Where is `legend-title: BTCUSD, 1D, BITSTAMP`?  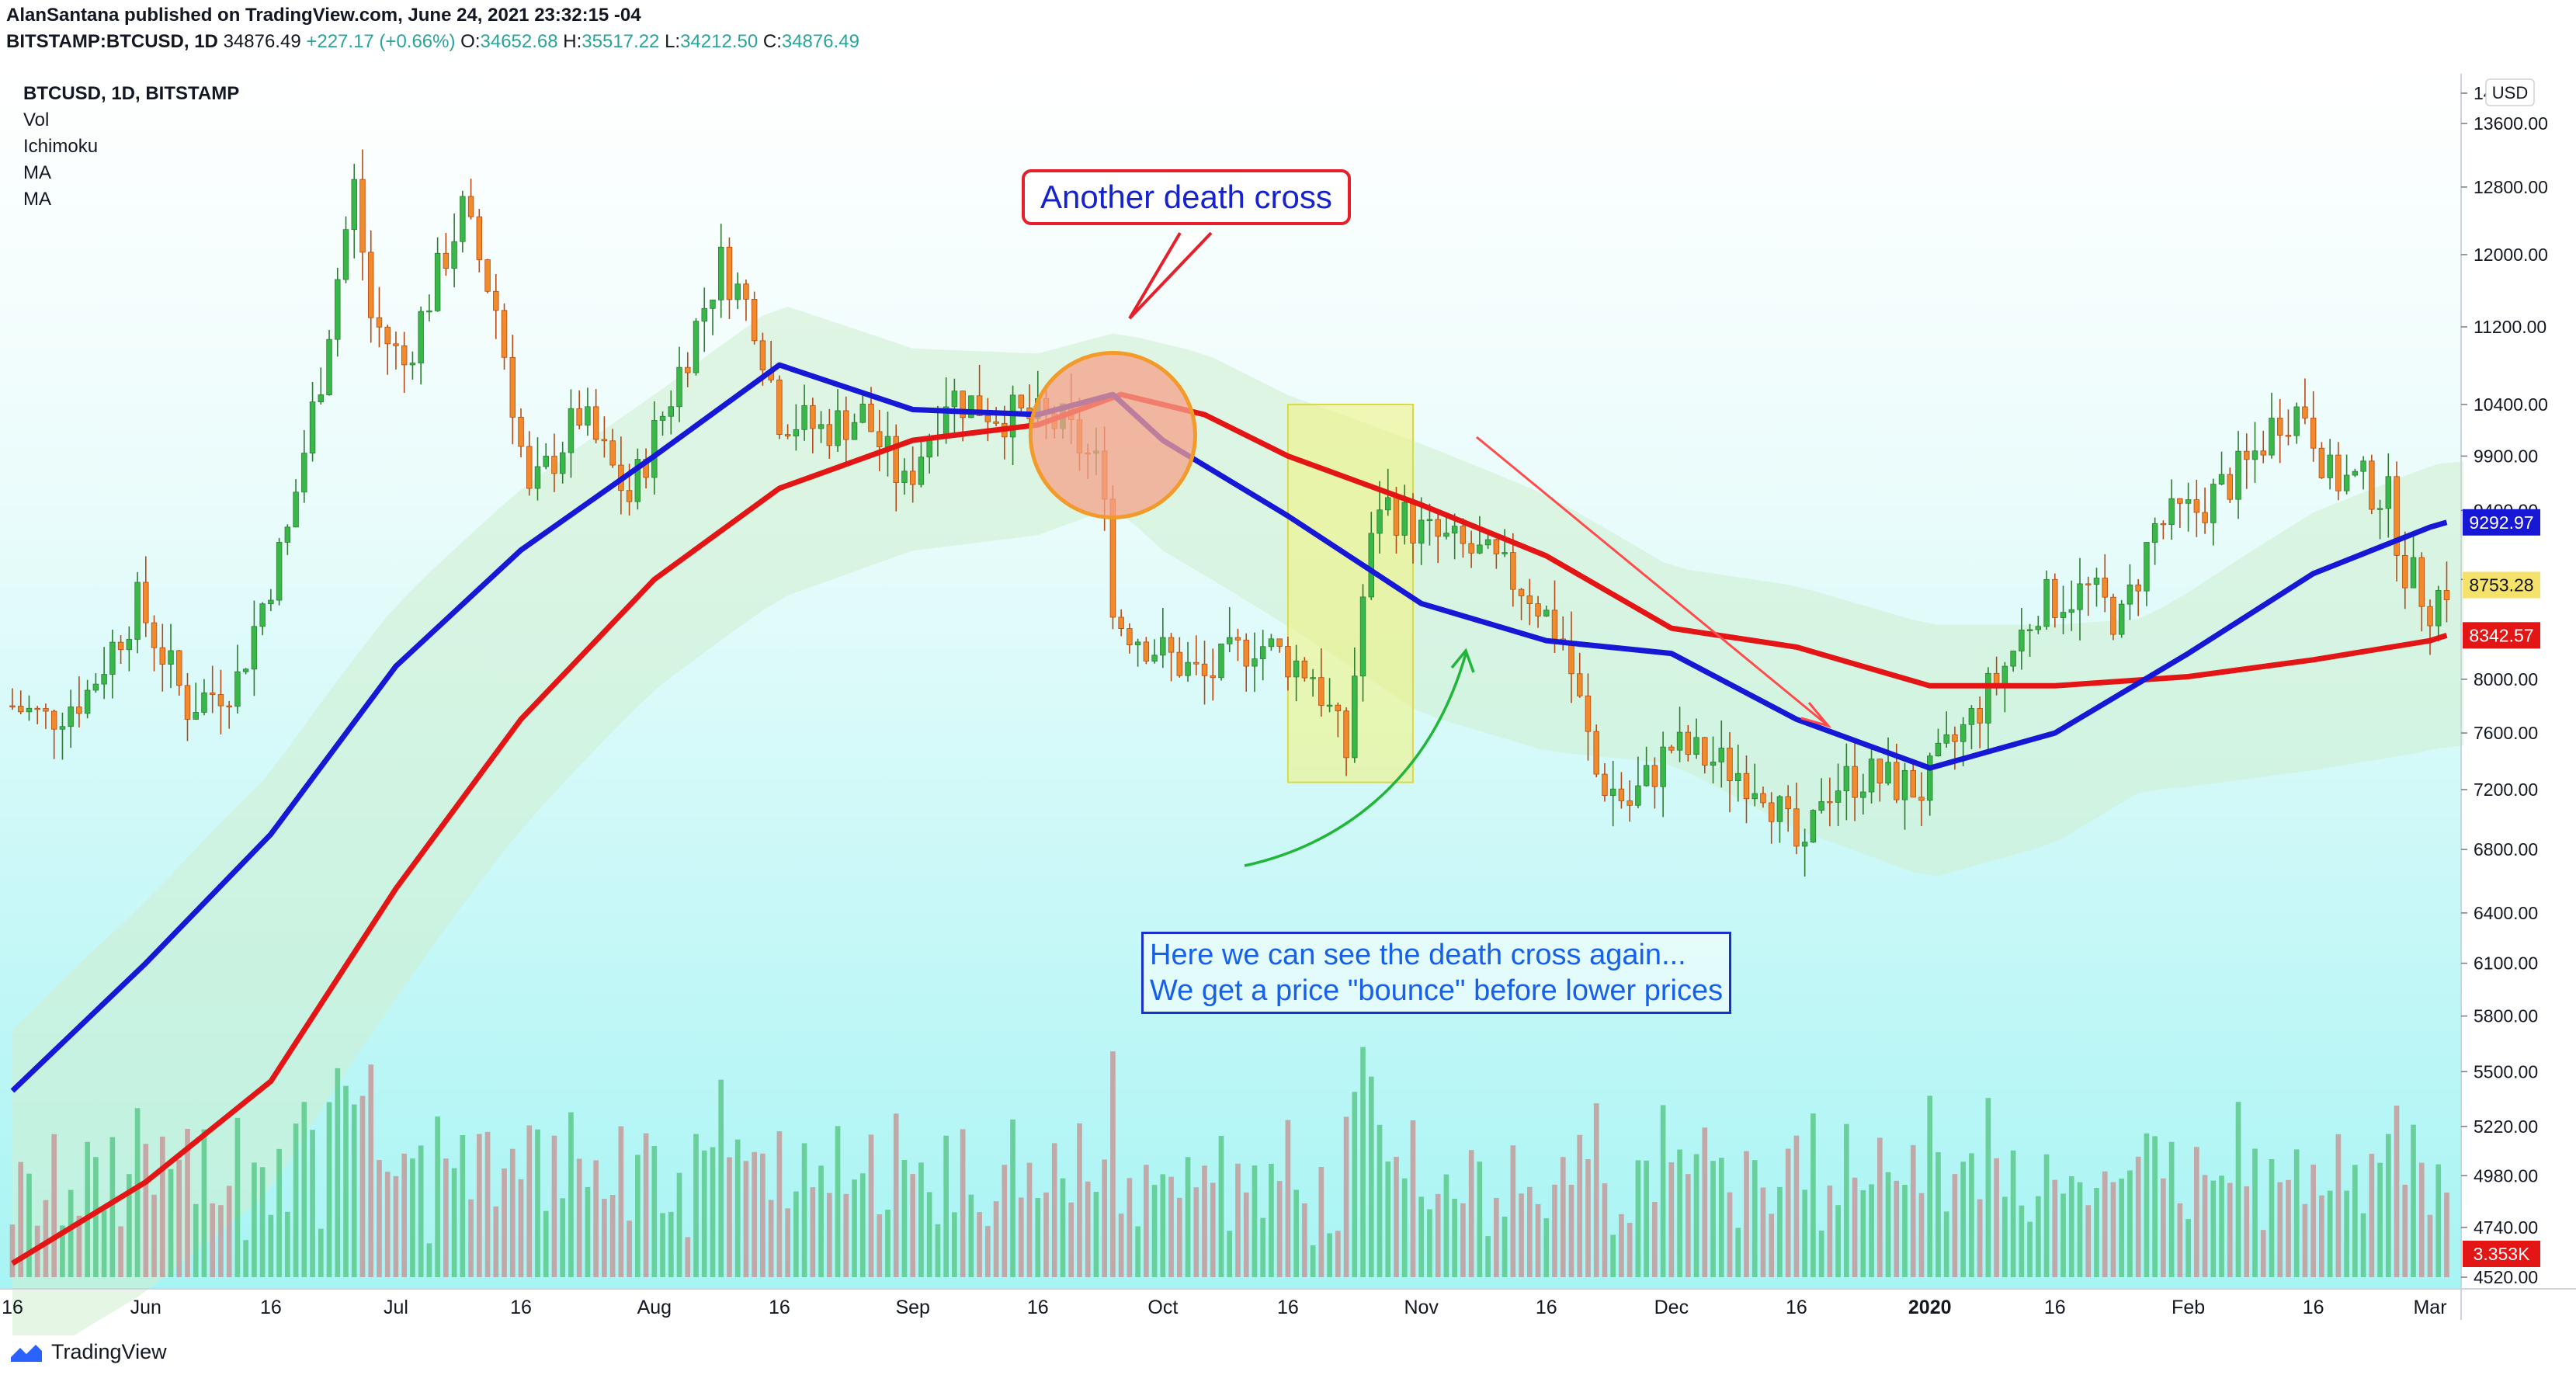 legend-title: BTCUSD, 1D, BITSTAMP is located at coordinates (131, 93).